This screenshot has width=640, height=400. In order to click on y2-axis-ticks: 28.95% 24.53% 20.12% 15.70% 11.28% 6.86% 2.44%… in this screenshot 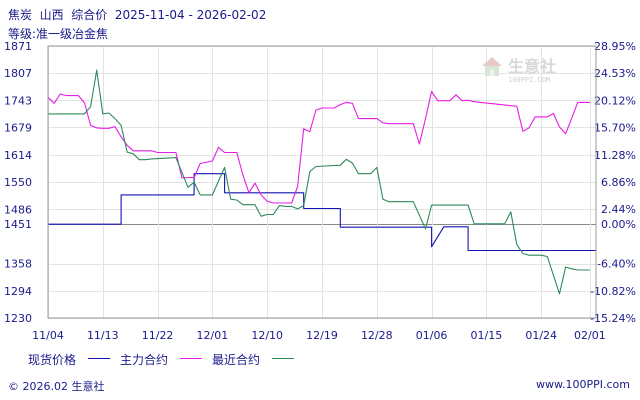, I will do `click(613, 182)`.